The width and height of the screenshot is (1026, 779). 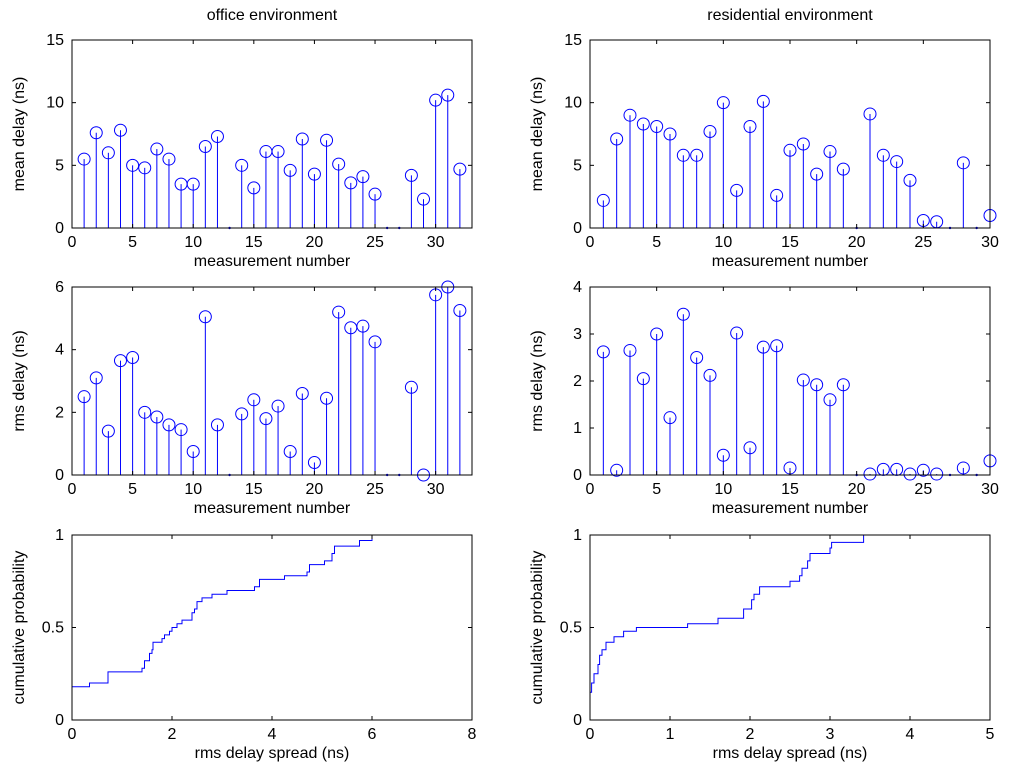 I want to click on y-tick-label: 4, so click(x=577, y=287).